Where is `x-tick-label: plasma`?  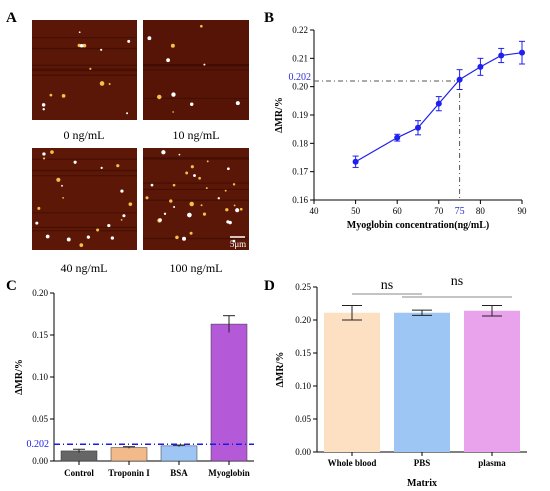
x-tick-label: plasma is located at coordinates (492, 463).